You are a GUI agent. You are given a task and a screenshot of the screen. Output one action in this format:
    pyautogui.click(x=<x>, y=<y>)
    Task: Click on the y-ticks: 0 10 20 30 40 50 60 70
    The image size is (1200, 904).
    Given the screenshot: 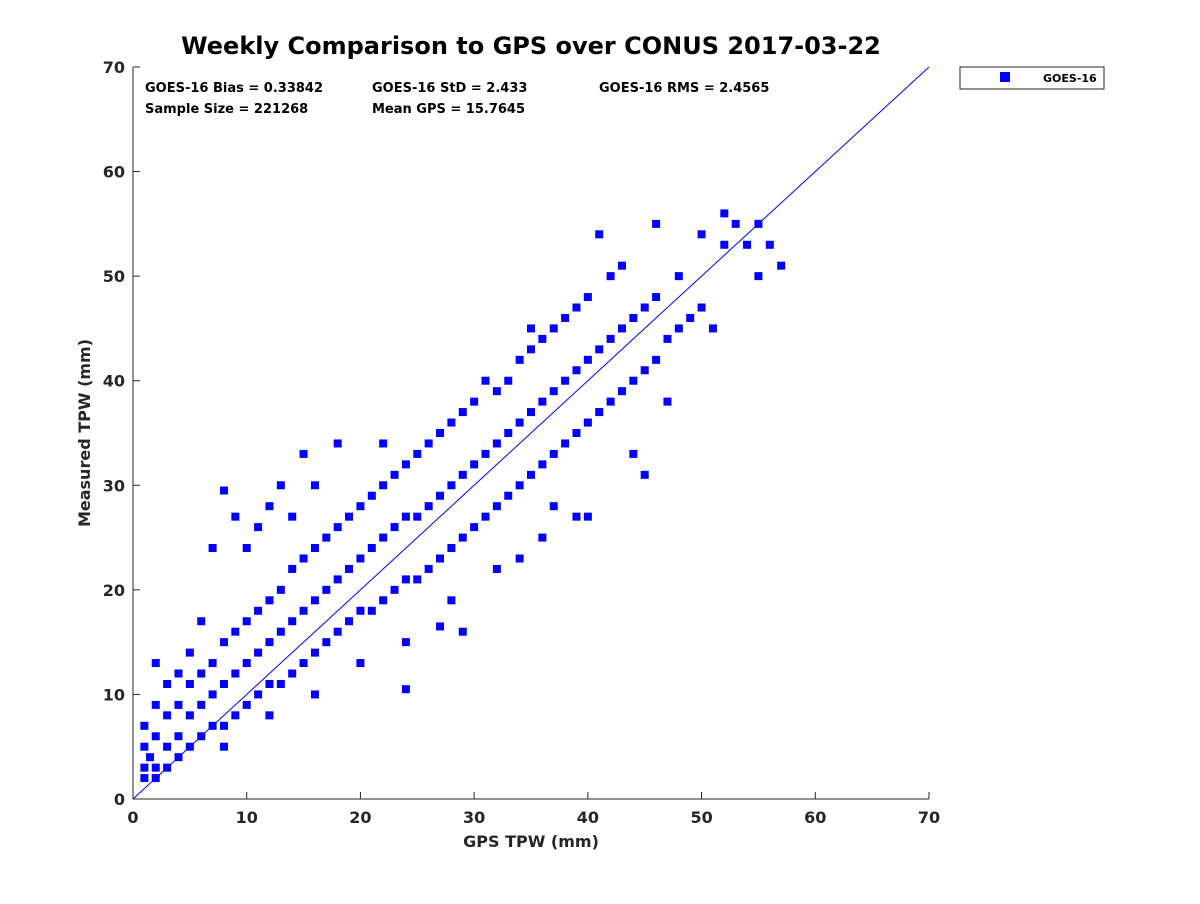 What is the action you would take?
    pyautogui.click(x=121, y=433)
    